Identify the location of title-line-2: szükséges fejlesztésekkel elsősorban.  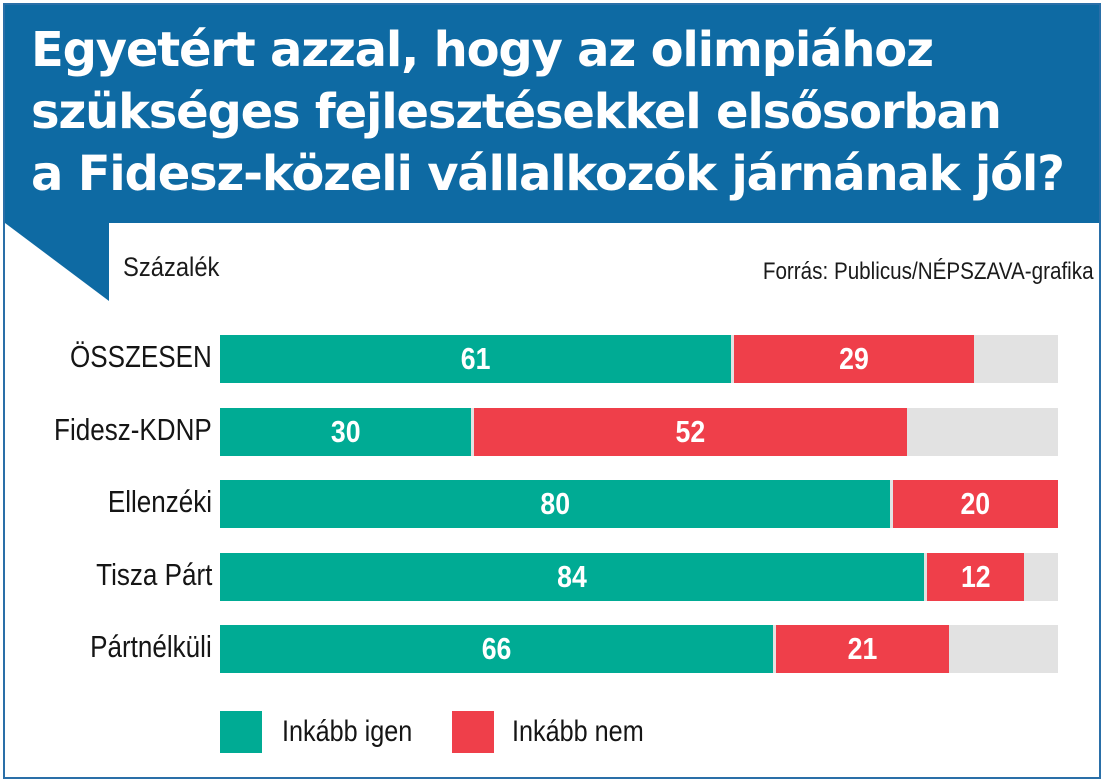
(516, 112).